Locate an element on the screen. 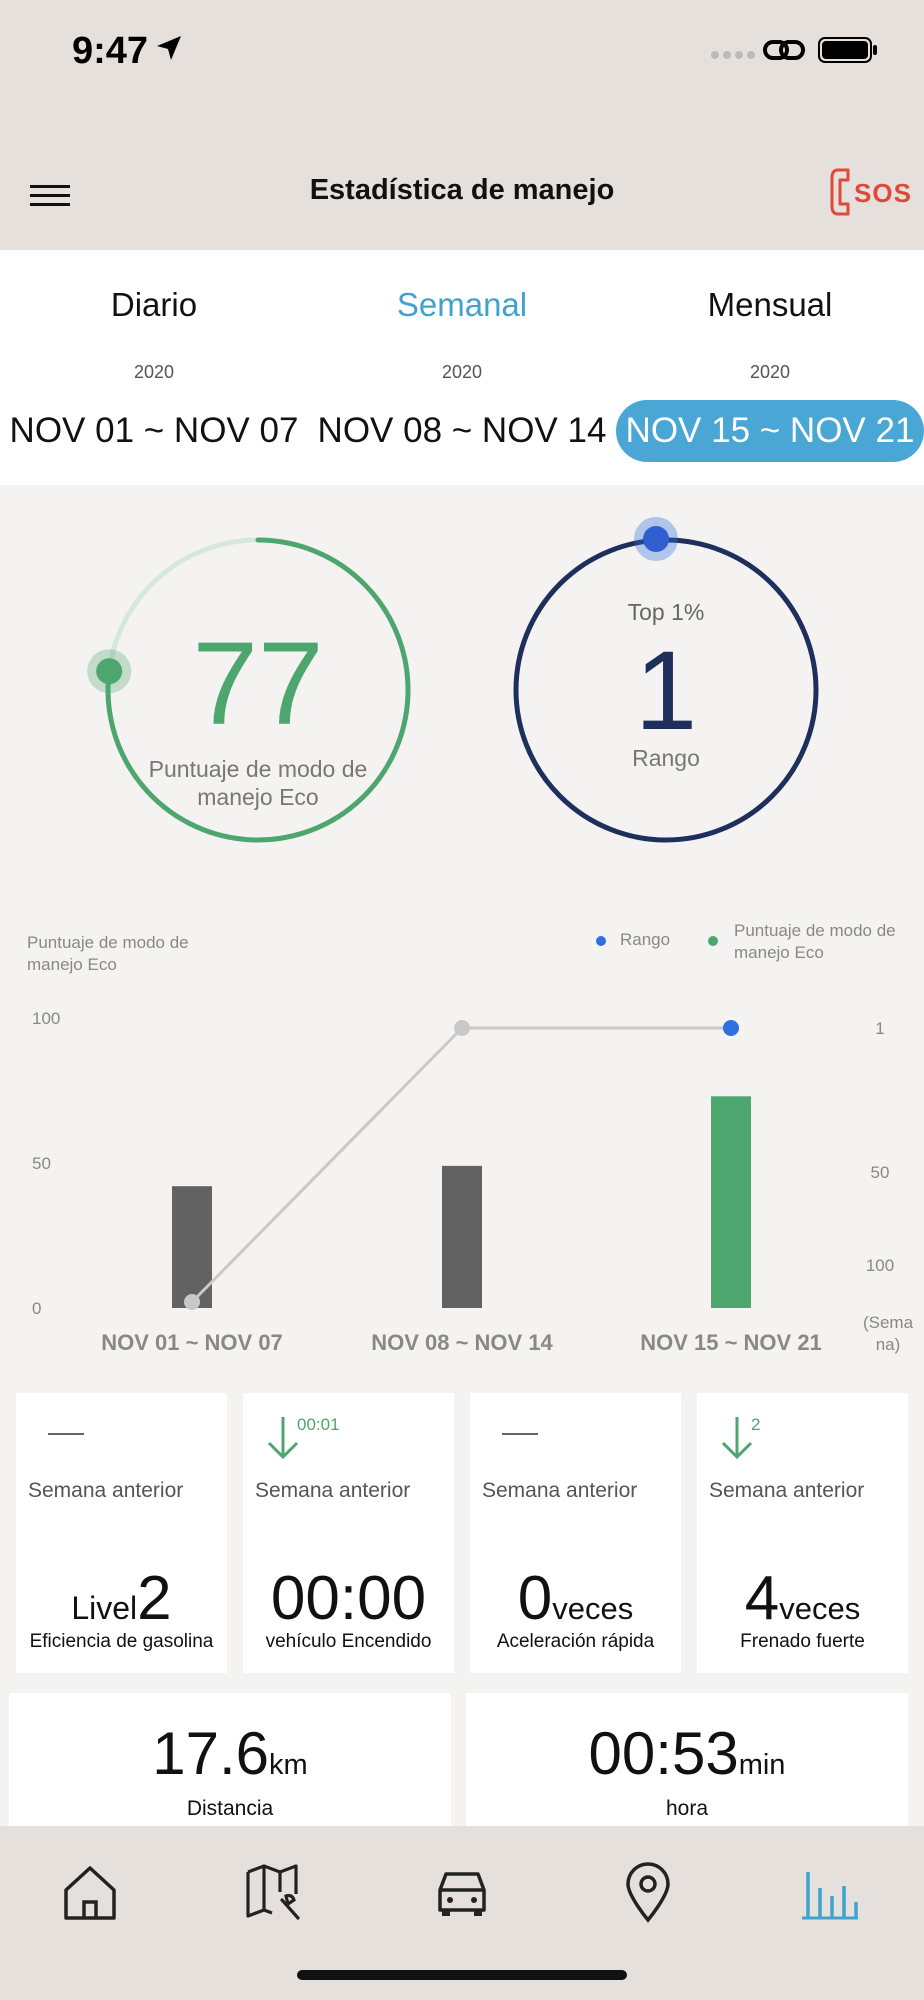  stat-value: 0veces is located at coordinates (575, 1598).